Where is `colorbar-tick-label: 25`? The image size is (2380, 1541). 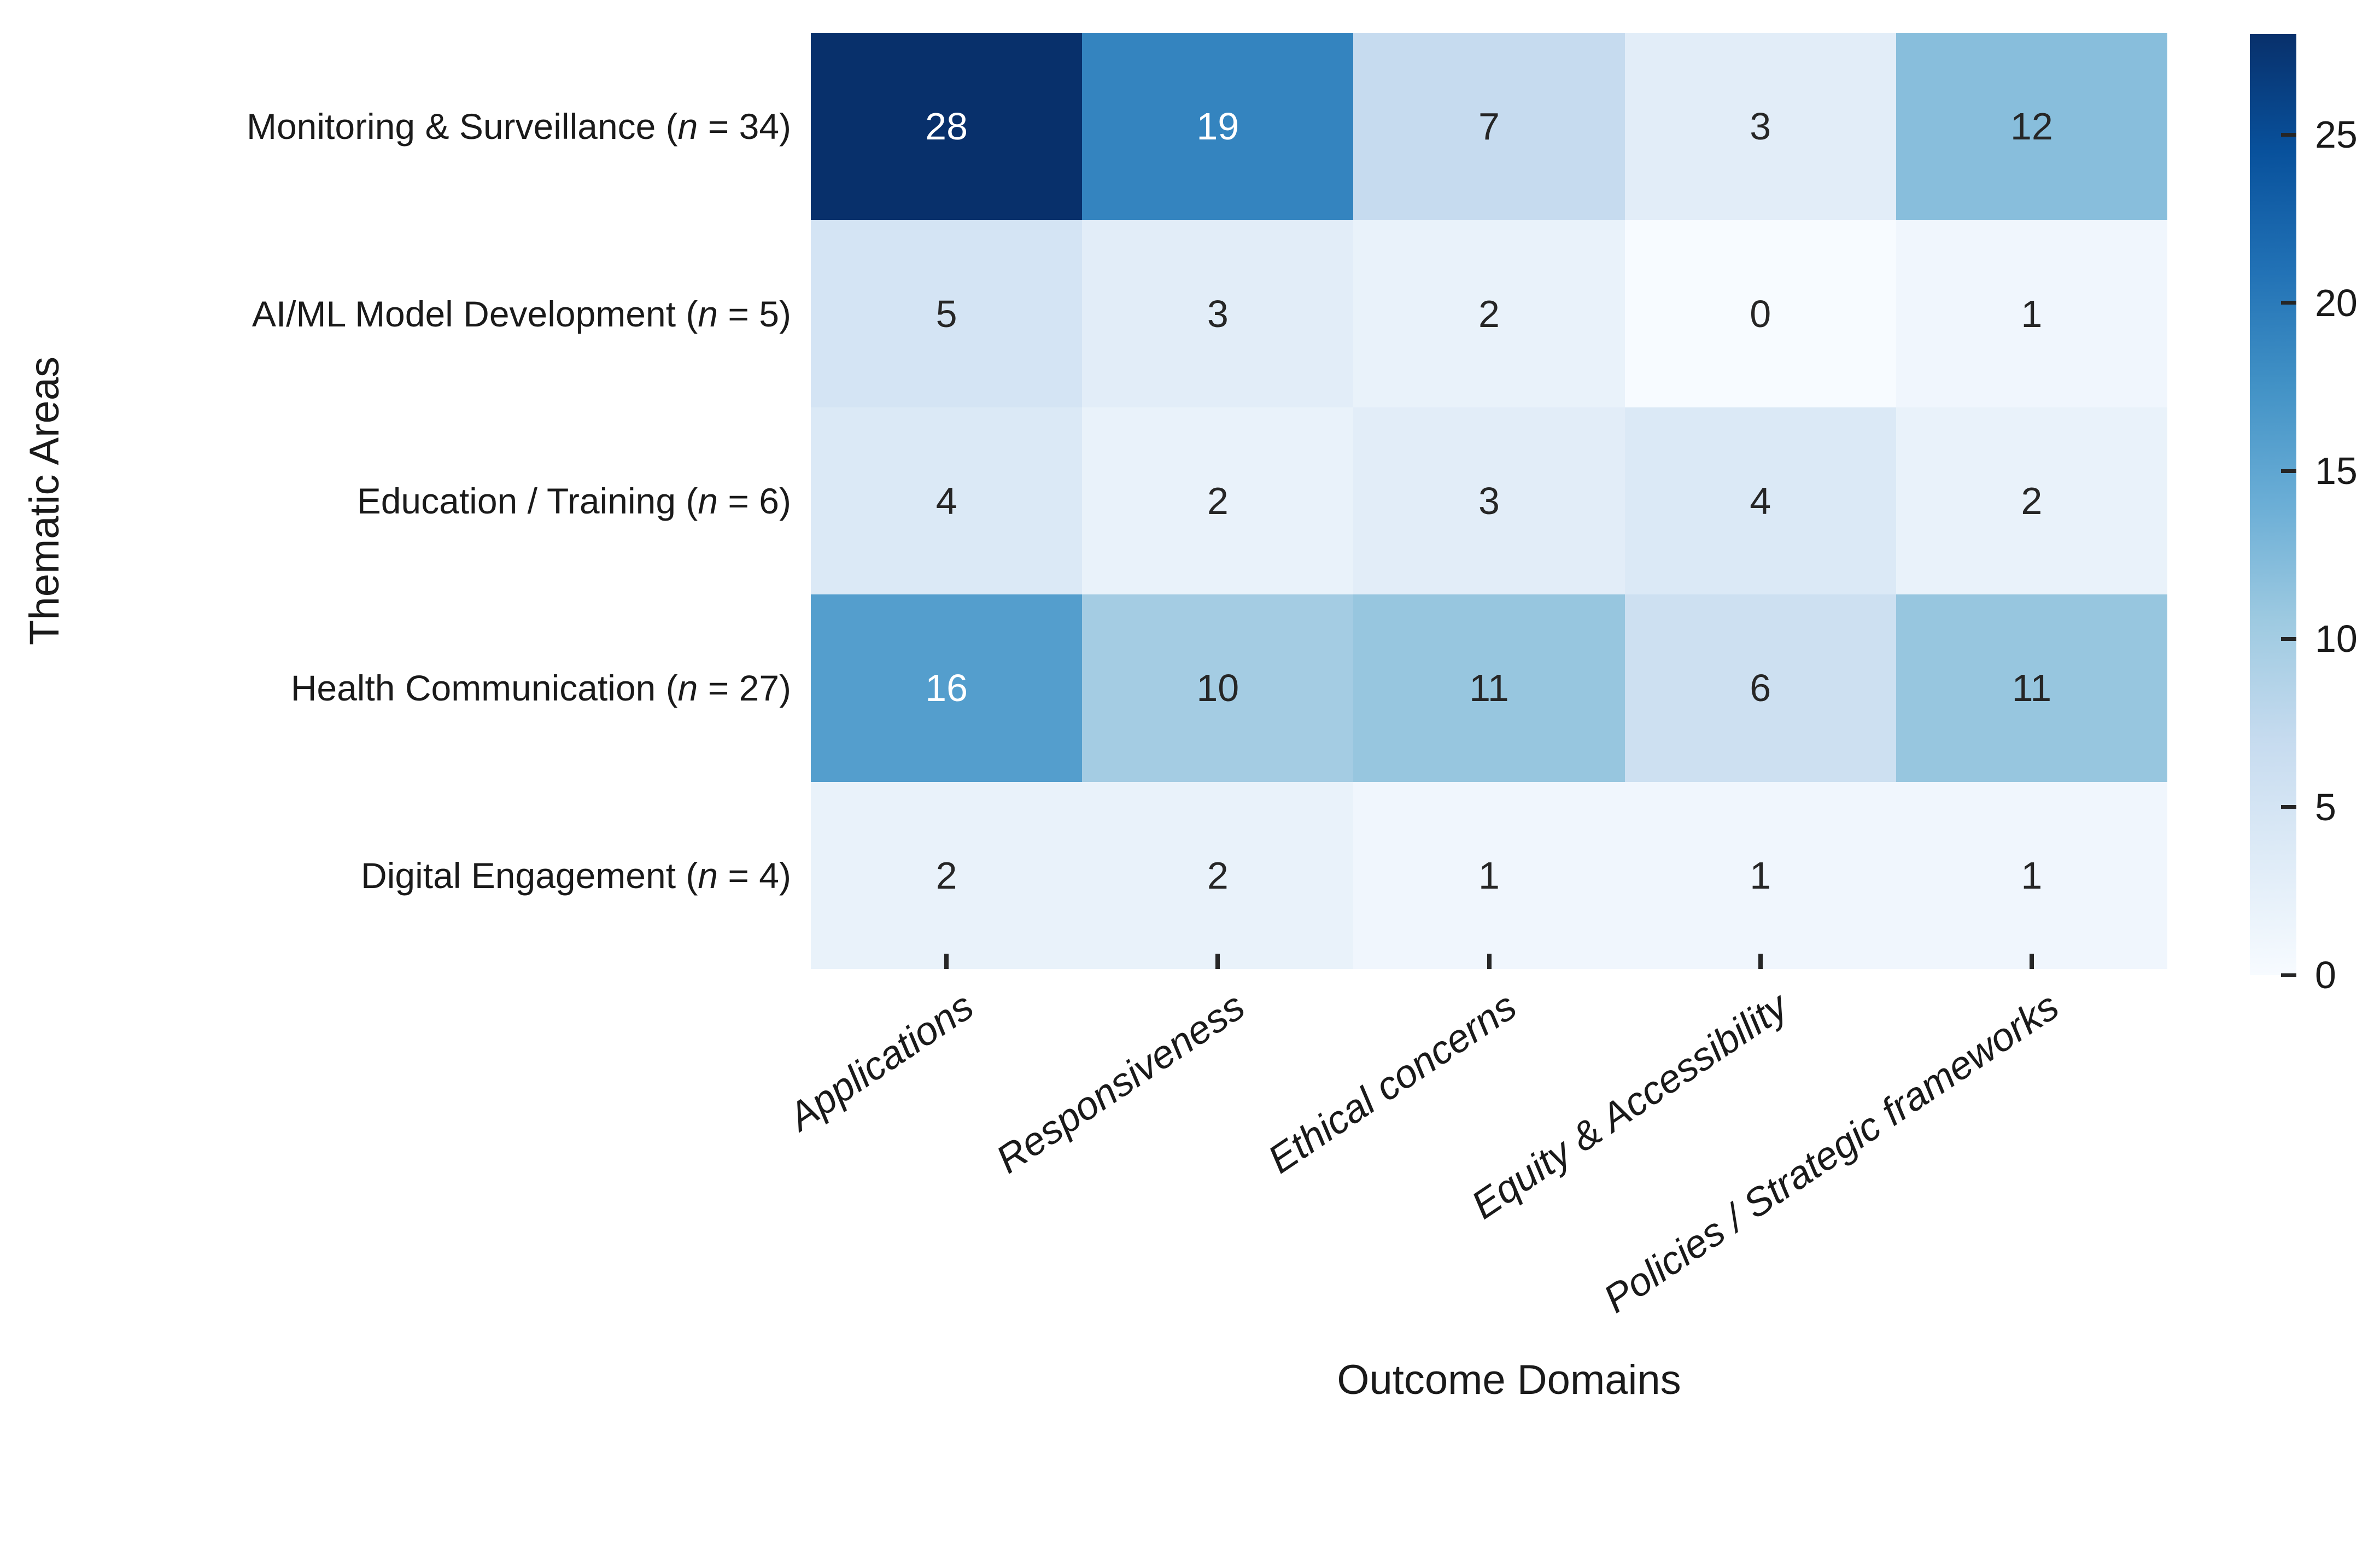
colorbar-tick-label: 25 is located at coordinates (2336, 134).